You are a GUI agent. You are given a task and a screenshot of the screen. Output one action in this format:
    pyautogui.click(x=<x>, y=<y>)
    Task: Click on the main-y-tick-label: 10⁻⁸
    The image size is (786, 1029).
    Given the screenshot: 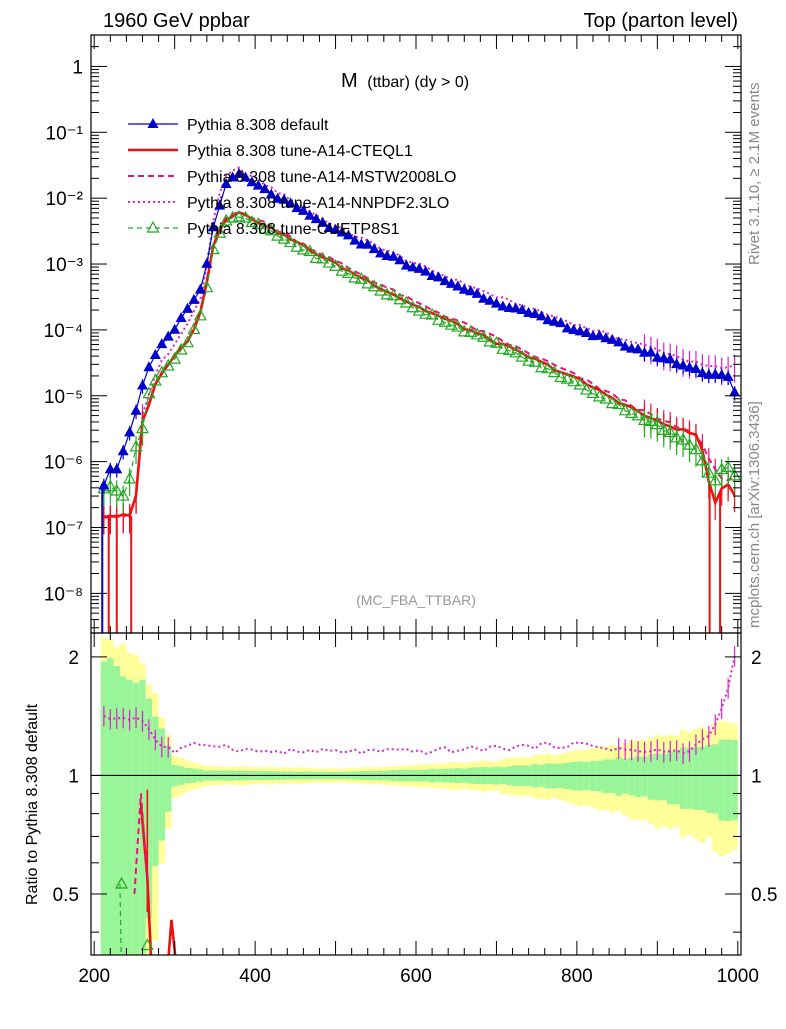 What is the action you would take?
    pyautogui.click(x=63, y=594)
    